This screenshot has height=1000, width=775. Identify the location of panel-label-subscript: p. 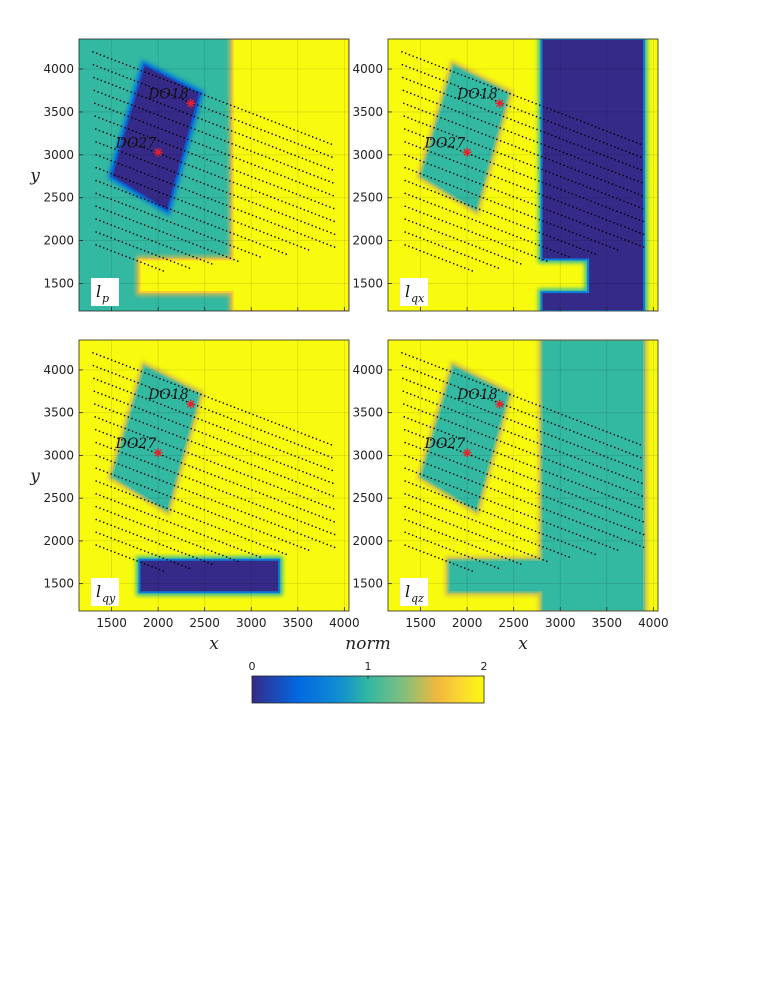
(105, 298).